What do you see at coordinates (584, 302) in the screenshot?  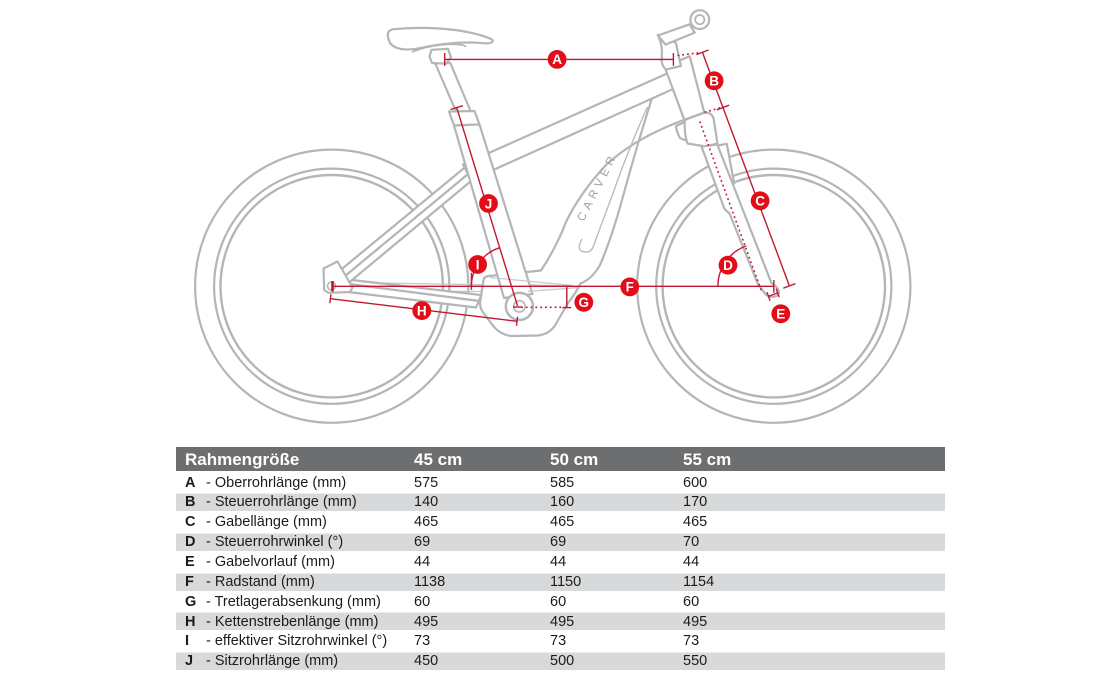 I see `svg-text: G` at bounding box center [584, 302].